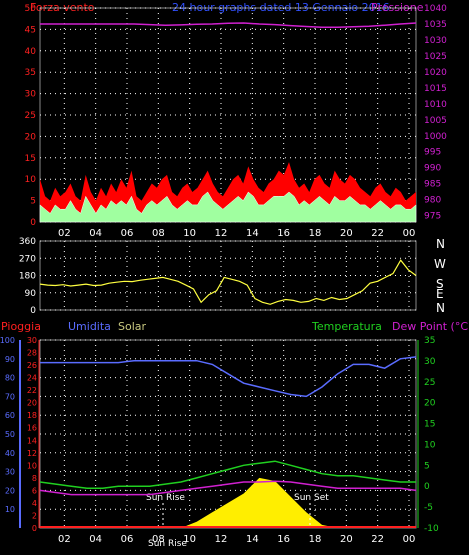 This screenshot has height=555, width=469. I want to click on wind-y-tick: 35, so click(30, 73).